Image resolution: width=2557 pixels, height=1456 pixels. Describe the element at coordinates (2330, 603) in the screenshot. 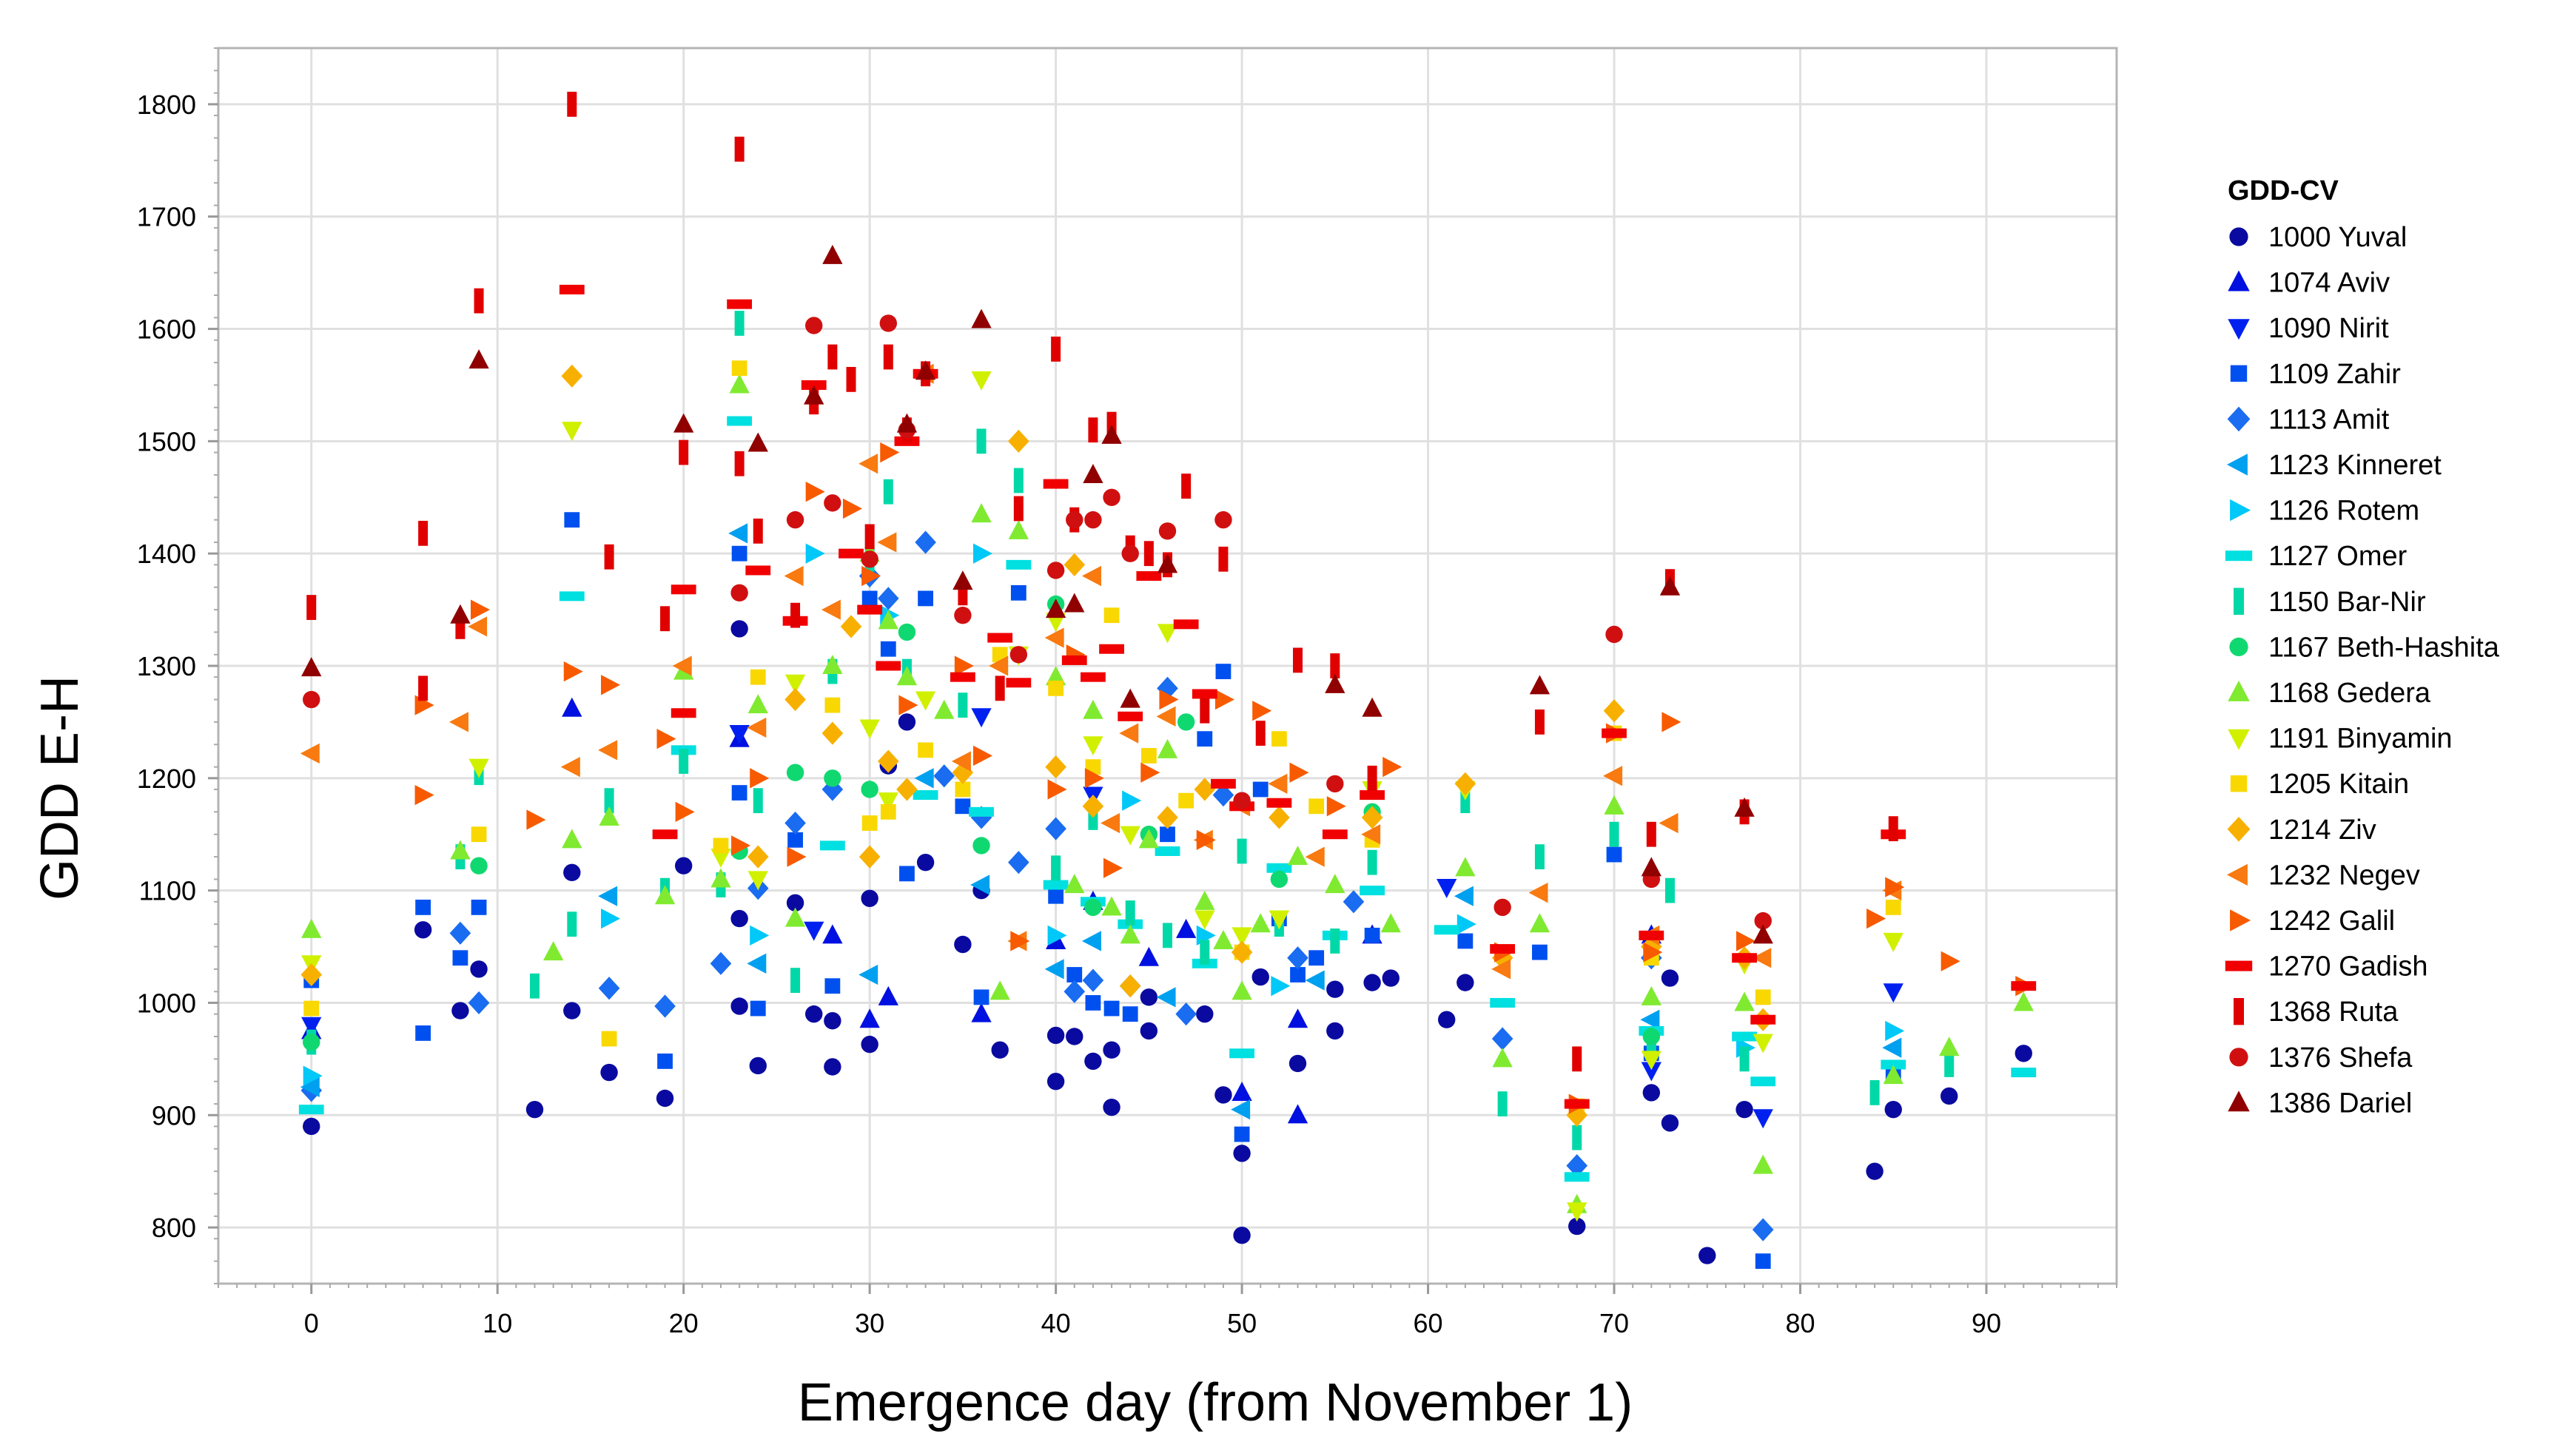

I see `legend-item: 1150 Bar-Nir` at that location.